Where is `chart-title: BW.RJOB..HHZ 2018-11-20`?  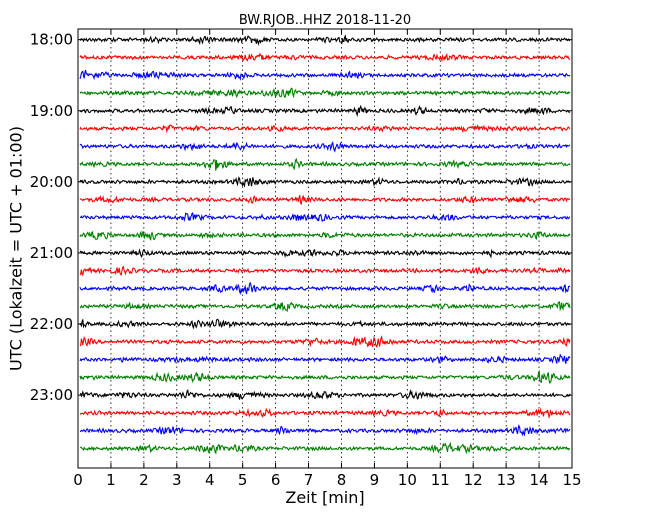
chart-title: BW.RJOB..HHZ 2018-11-20 is located at coordinates (325, 20).